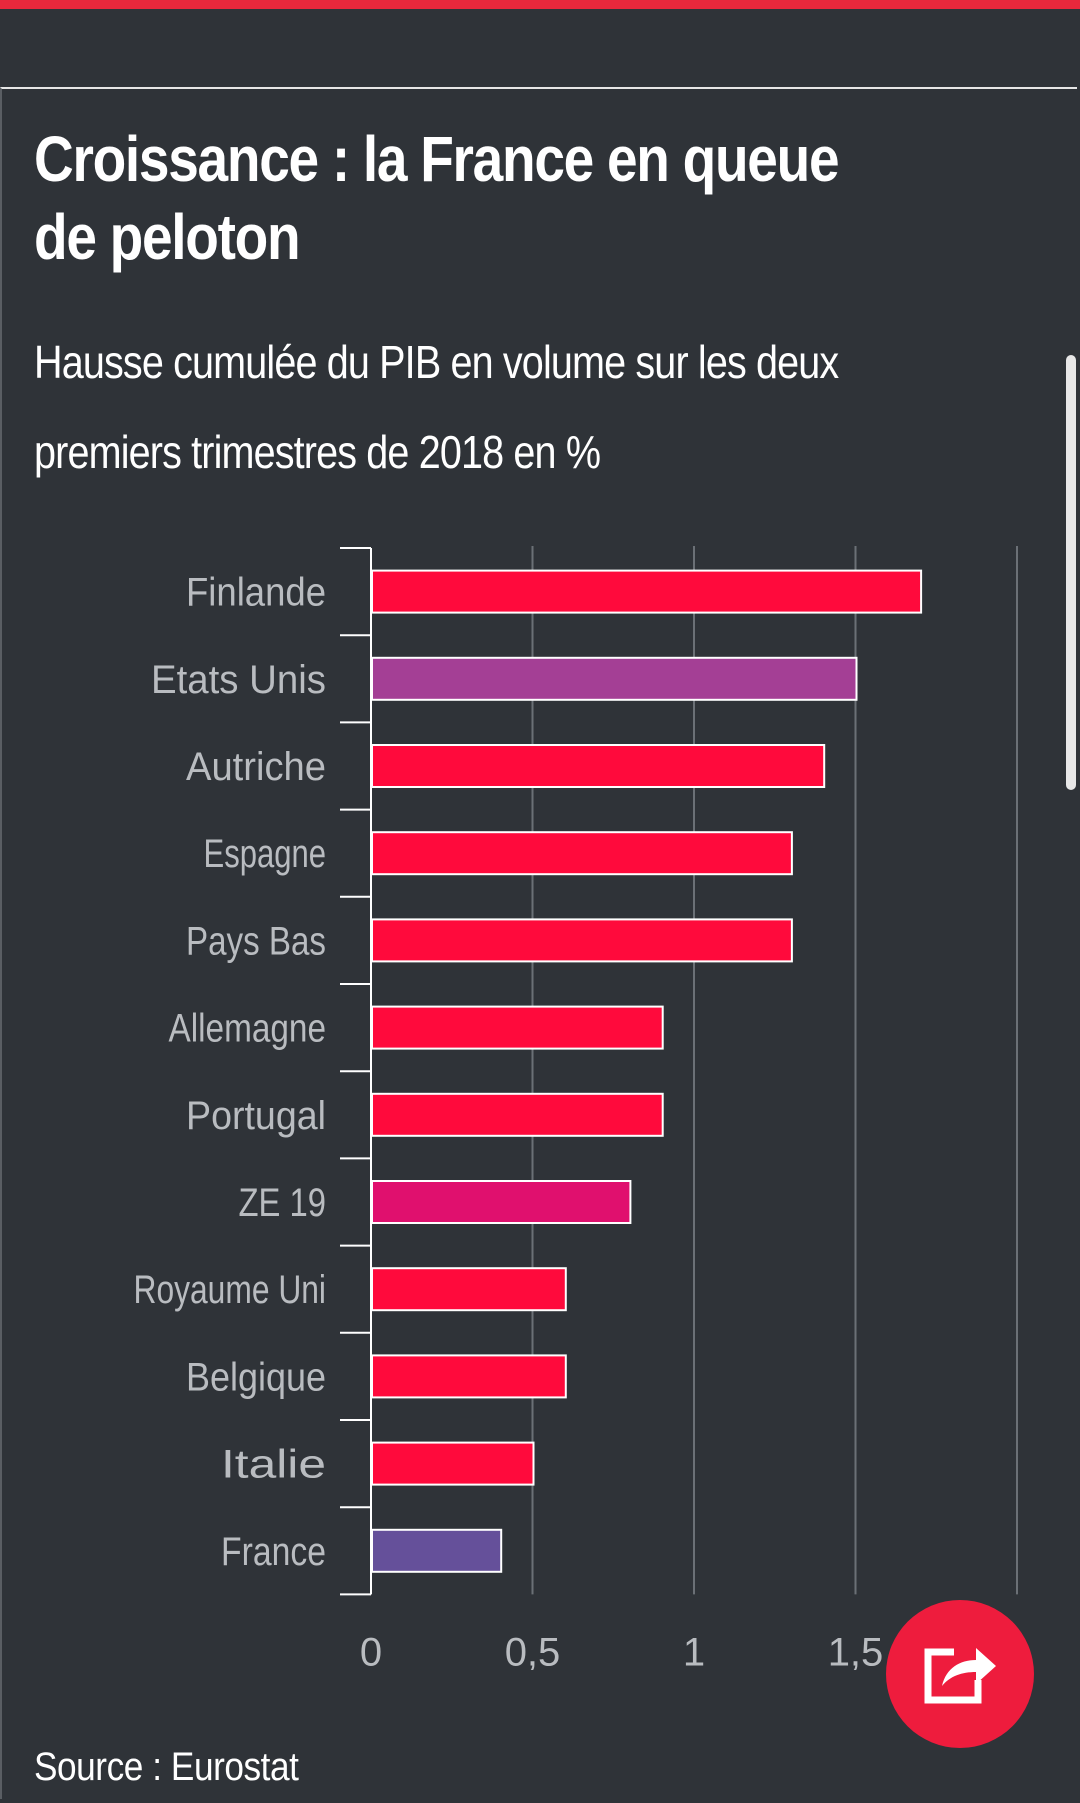  I want to click on category-label: Etats Unis, so click(238, 680).